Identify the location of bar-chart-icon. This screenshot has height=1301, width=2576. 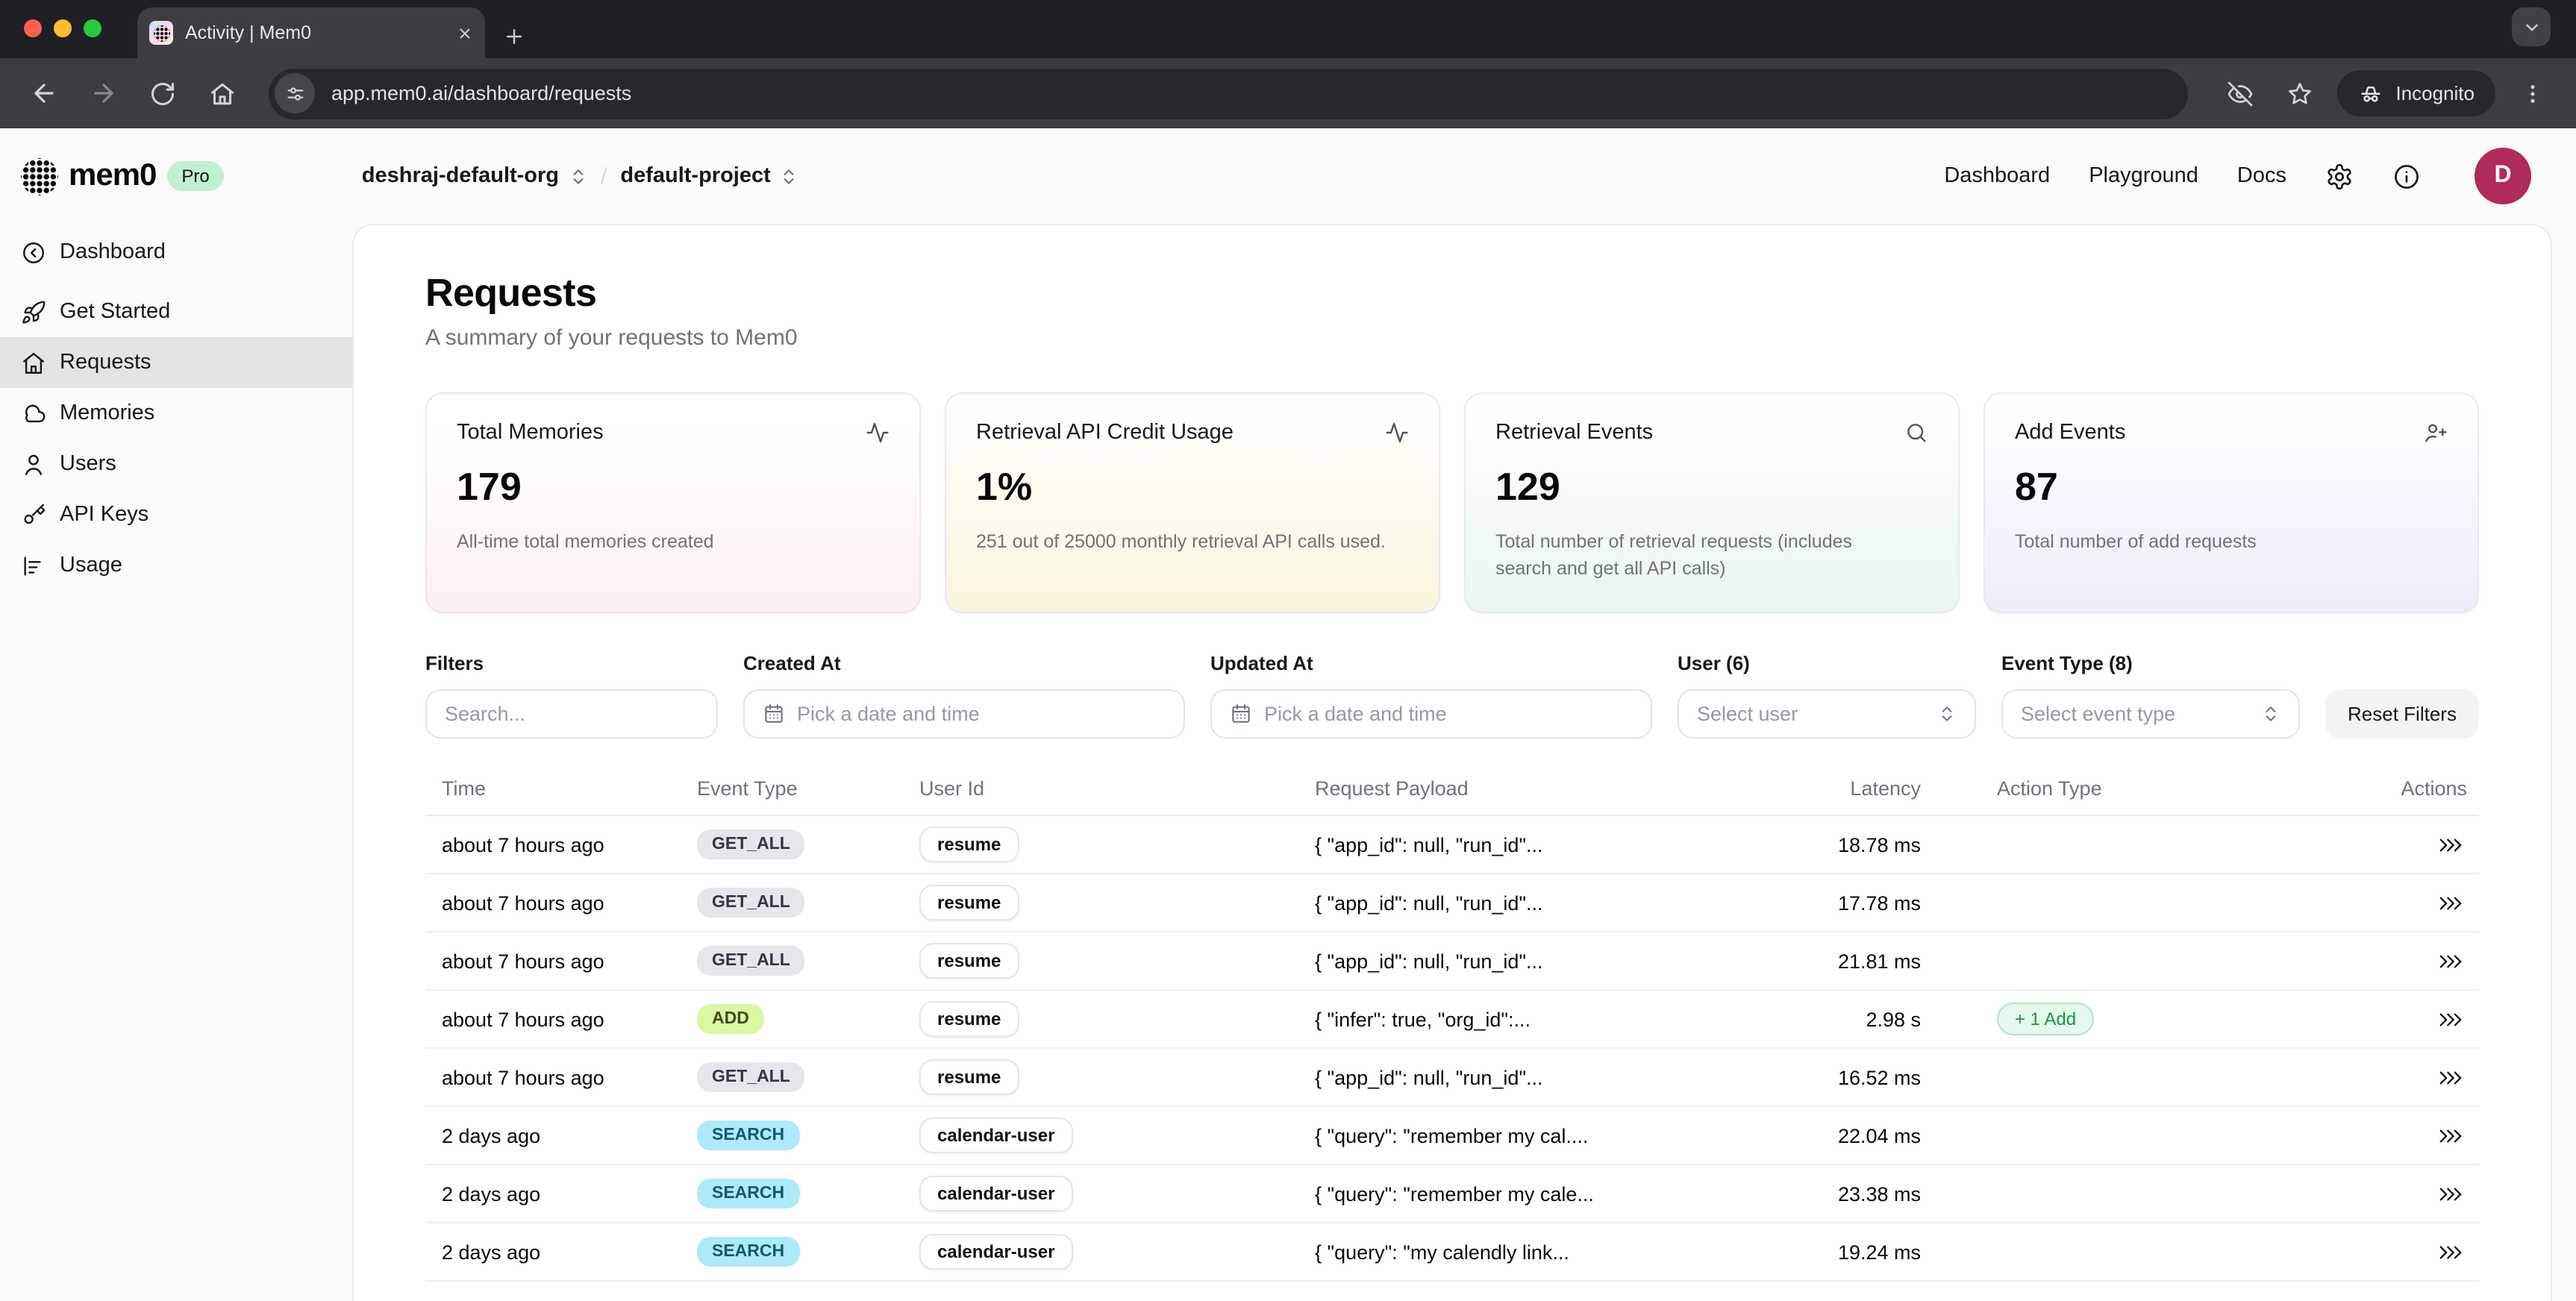
(33, 565).